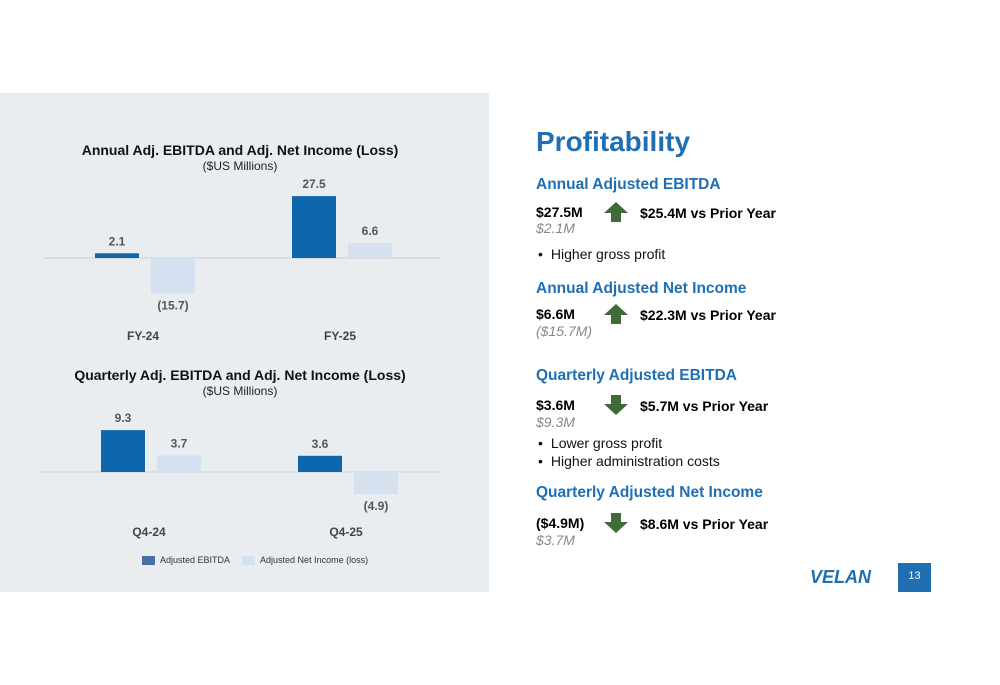 This screenshot has width=1000, height=685. What do you see at coordinates (149, 532) in the screenshot?
I see `category-label: Q4-24` at bounding box center [149, 532].